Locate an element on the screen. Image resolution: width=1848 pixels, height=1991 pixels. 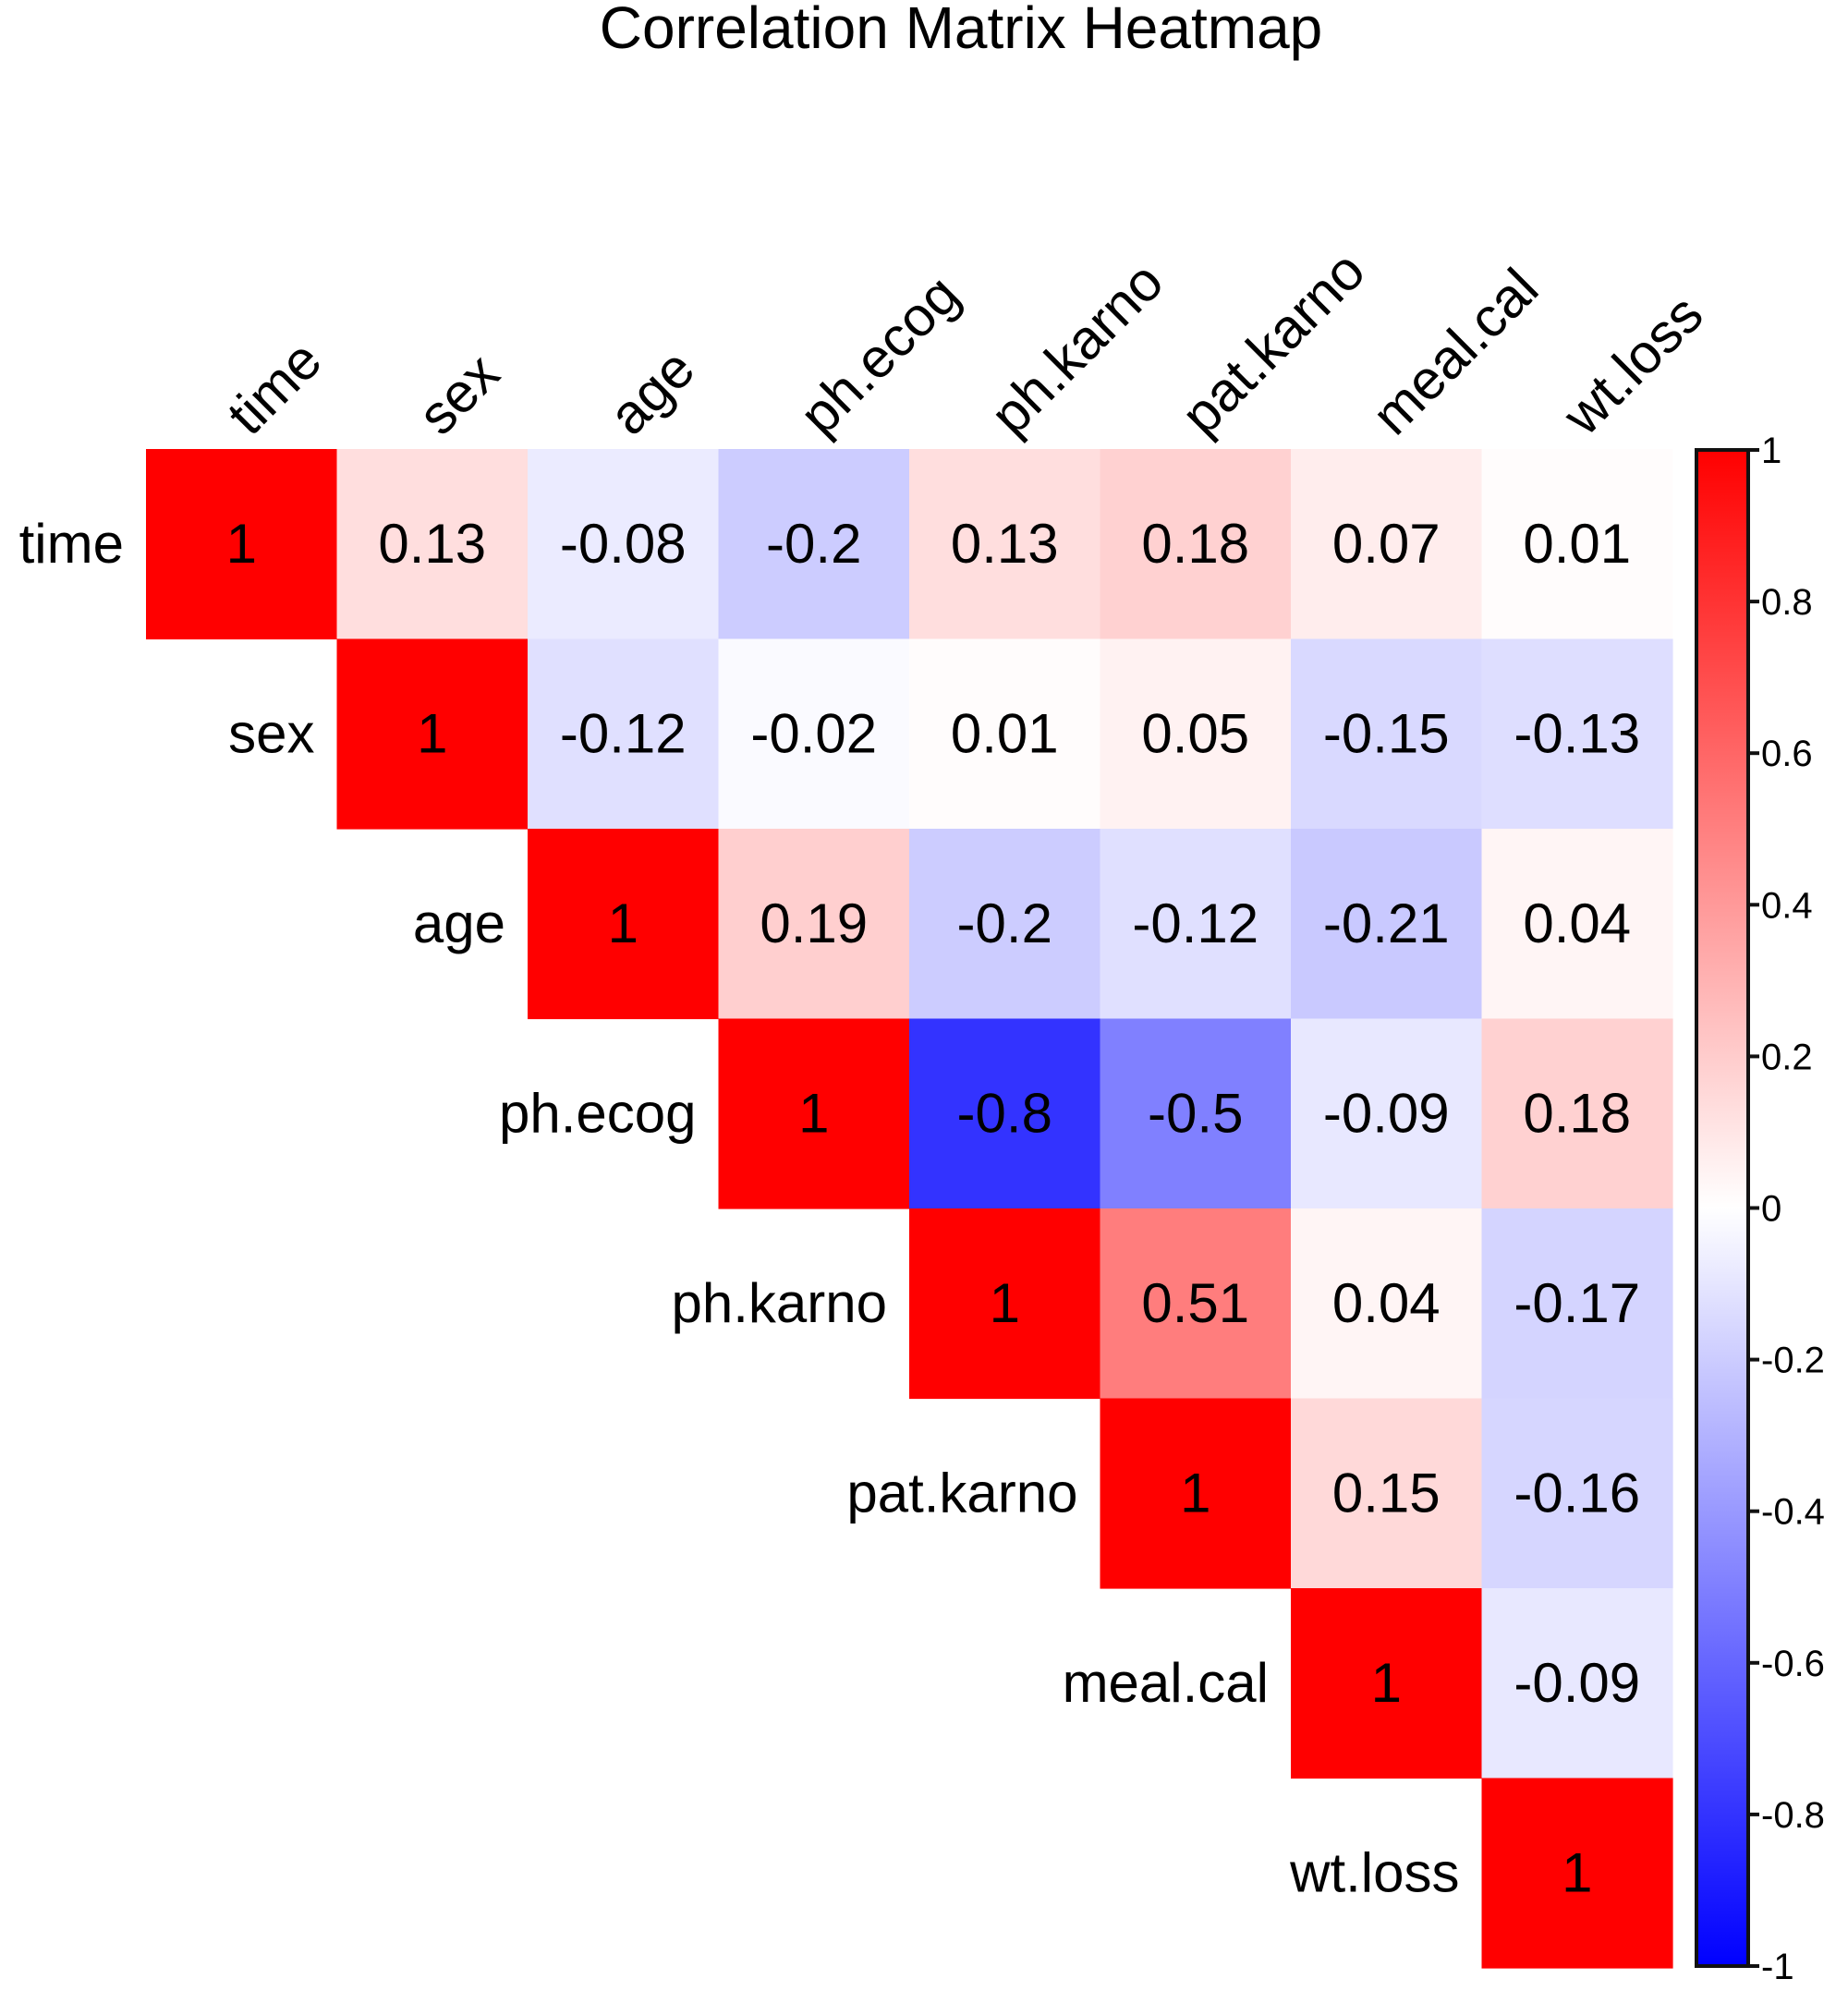
cell-sex-meal.cal is located at coordinates (1387, 734).